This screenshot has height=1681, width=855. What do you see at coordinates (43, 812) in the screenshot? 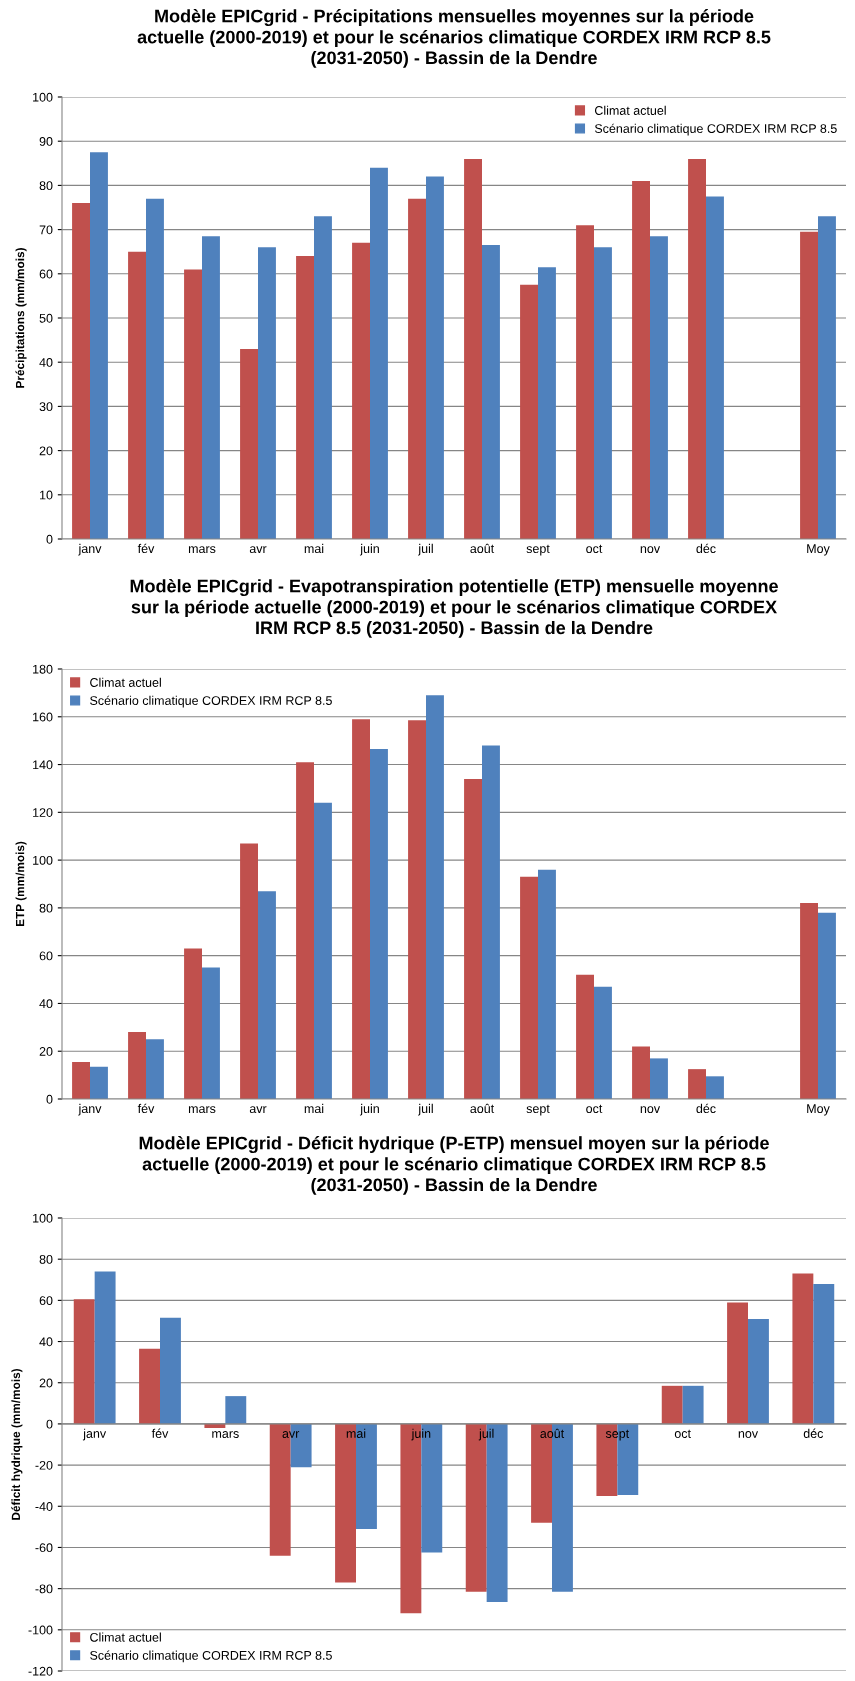
I see `y-tick-label: 120` at bounding box center [43, 812].